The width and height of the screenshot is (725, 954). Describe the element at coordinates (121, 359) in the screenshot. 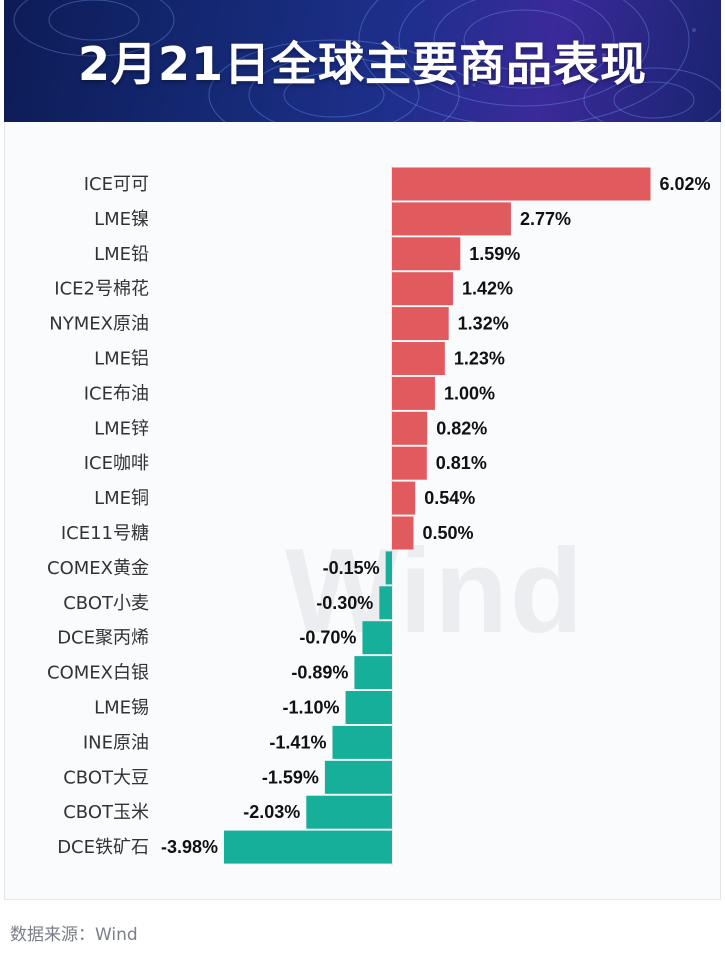

I see `category-label-5: LME铝` at that location.